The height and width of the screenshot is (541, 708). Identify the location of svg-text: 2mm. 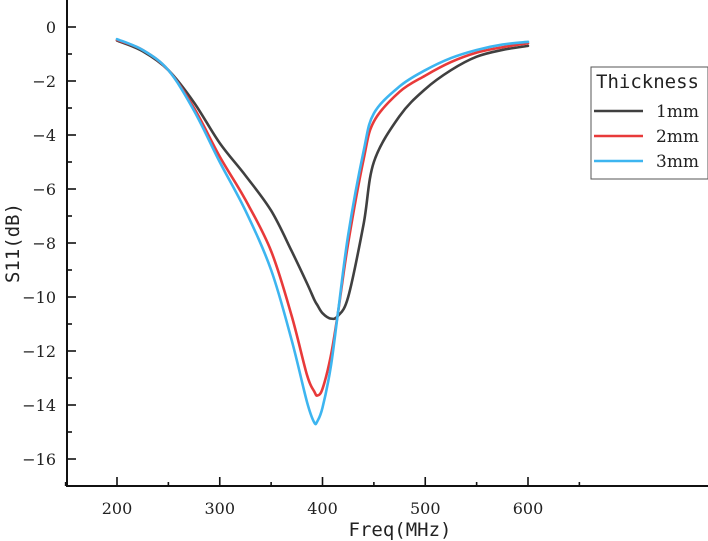
(677, 137).